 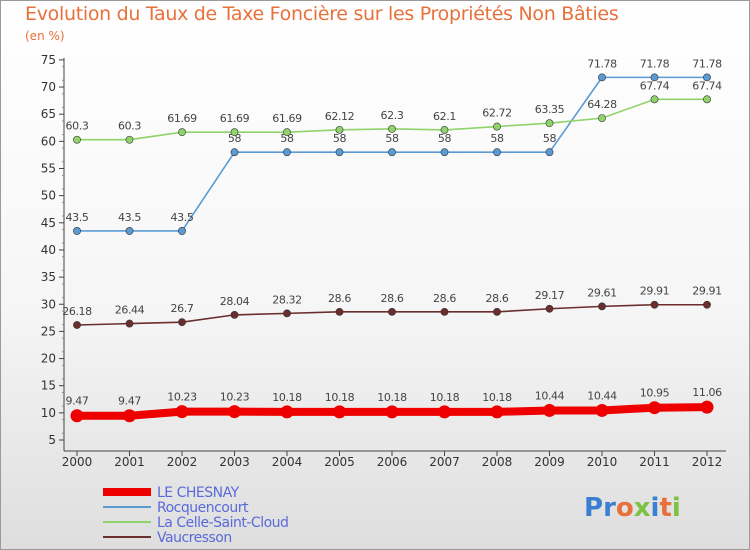 I want to click on x-tick-label: 2002, so click(x=182, y=462).